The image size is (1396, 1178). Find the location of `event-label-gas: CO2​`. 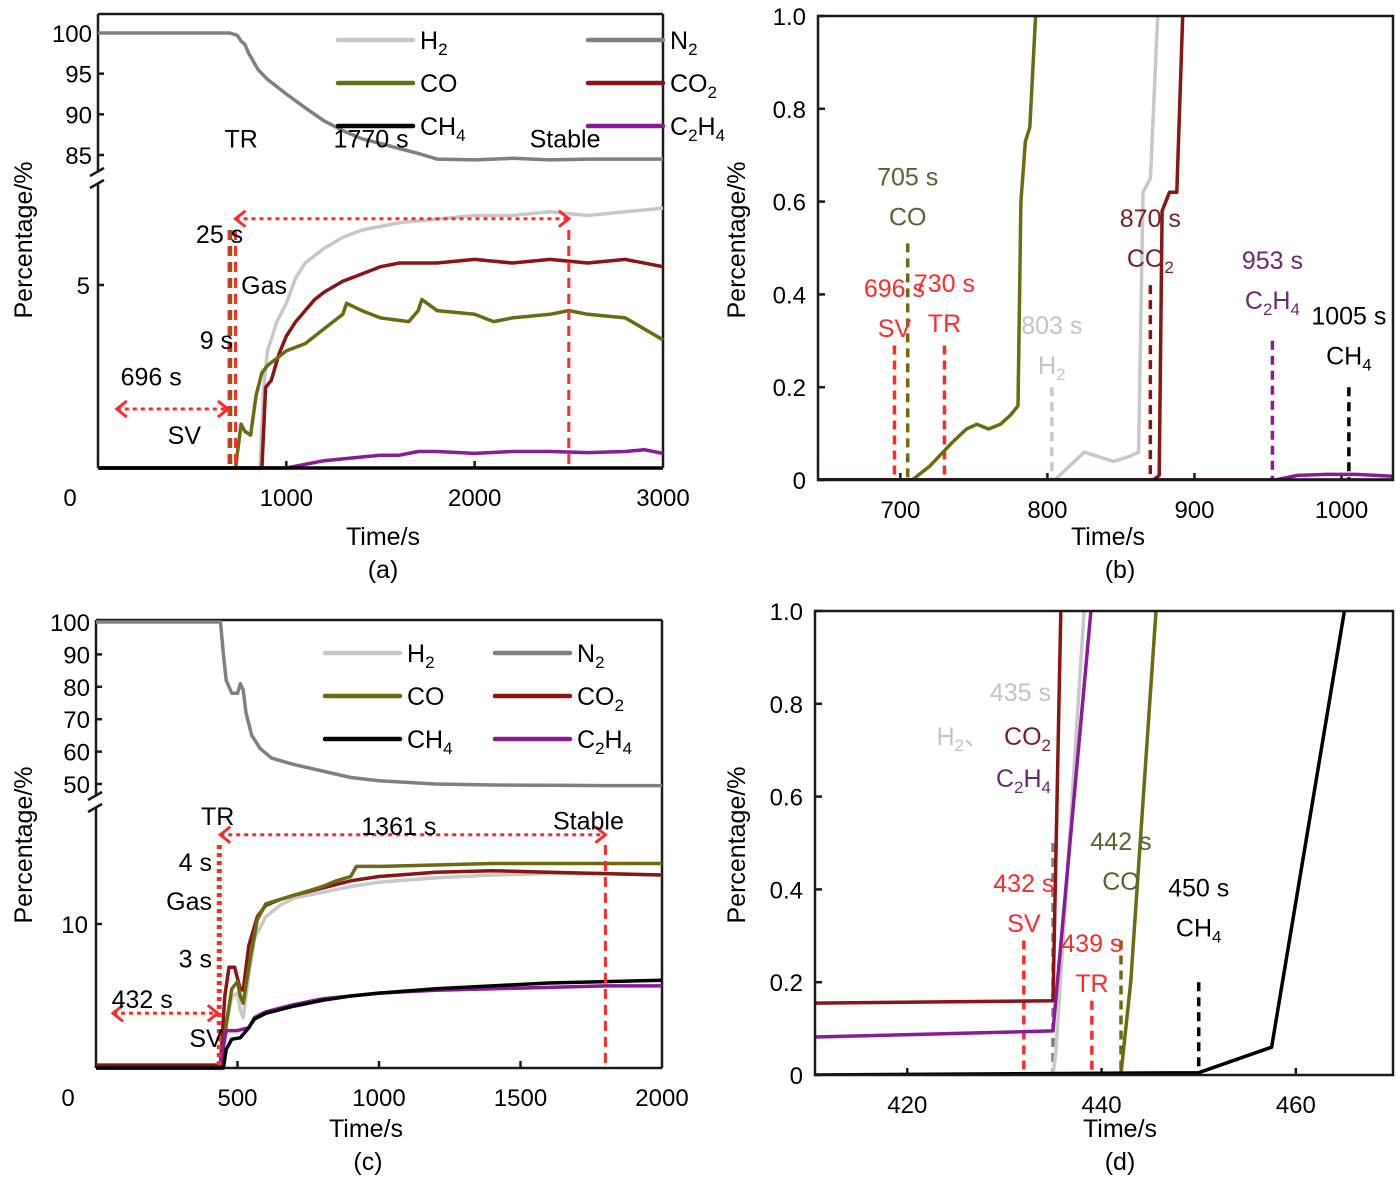

event-label-gas: CO2​ is located at coordinates (1027, 739).